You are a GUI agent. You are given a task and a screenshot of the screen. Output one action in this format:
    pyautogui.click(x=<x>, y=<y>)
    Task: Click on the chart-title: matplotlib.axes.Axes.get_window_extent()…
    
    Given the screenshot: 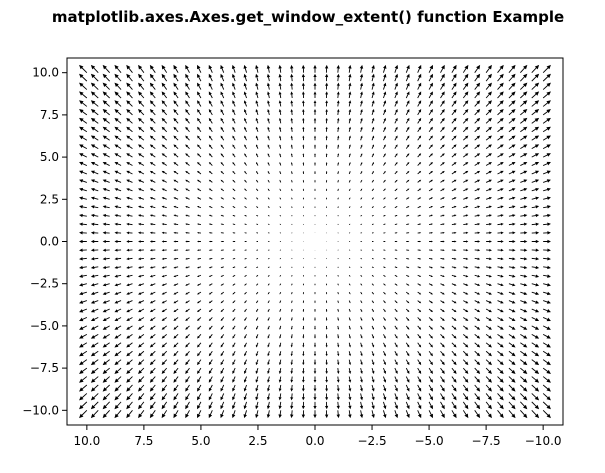 What is the action you would take?
    pyautogui.click(x=308, y=17)
    